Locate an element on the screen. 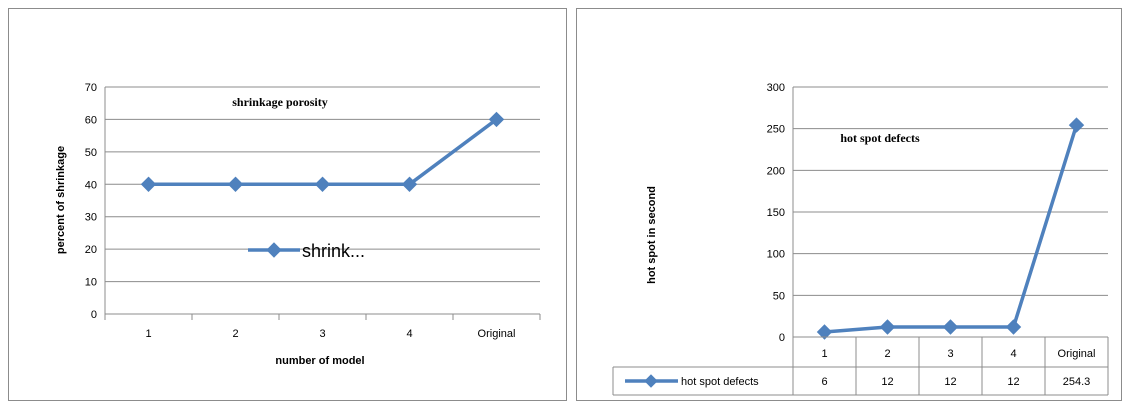 The width and height of the screenshot is (1129, 405). chart1-y-axis-label: percent of shrinkage is located at coordinates (61, 200).